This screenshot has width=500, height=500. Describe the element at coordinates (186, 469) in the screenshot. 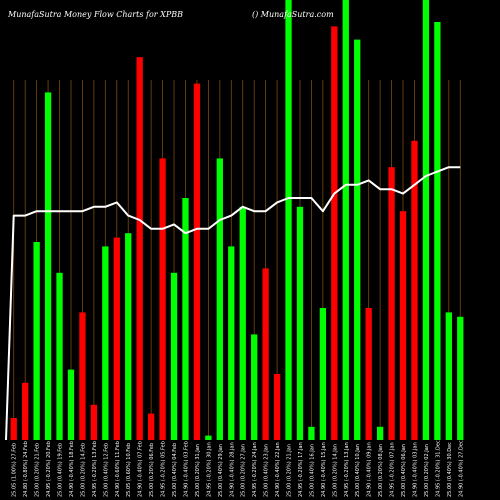

I see `x-tick-label: 24.90 (-0.40%) 03.Feb` at that location.